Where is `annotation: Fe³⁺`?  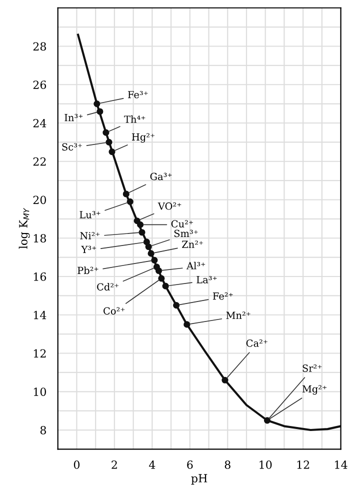 annotation: Fe³⁺ is located at coordinates (138, 94).